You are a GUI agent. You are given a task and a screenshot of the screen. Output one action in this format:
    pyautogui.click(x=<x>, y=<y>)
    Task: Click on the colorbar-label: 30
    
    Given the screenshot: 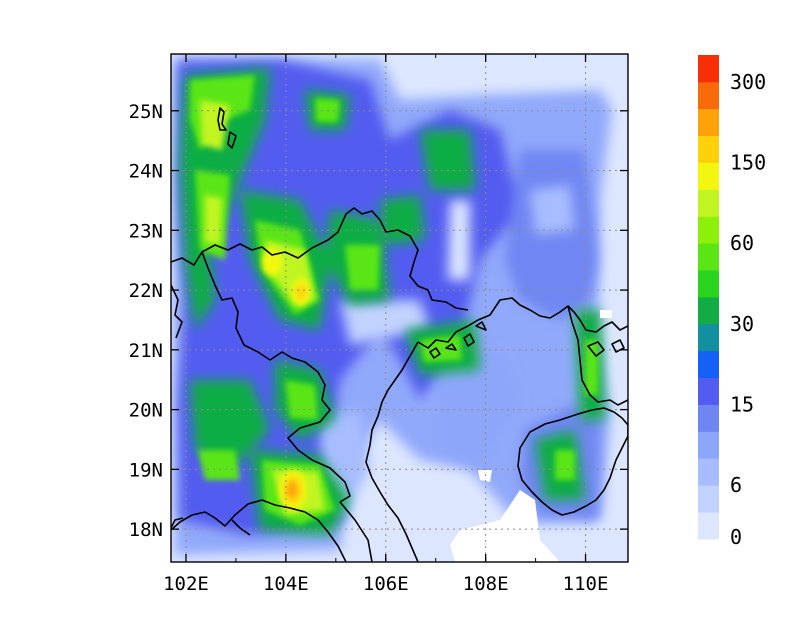 What is the action you would take?
    pyautogui.click(x=742, y=324)
    